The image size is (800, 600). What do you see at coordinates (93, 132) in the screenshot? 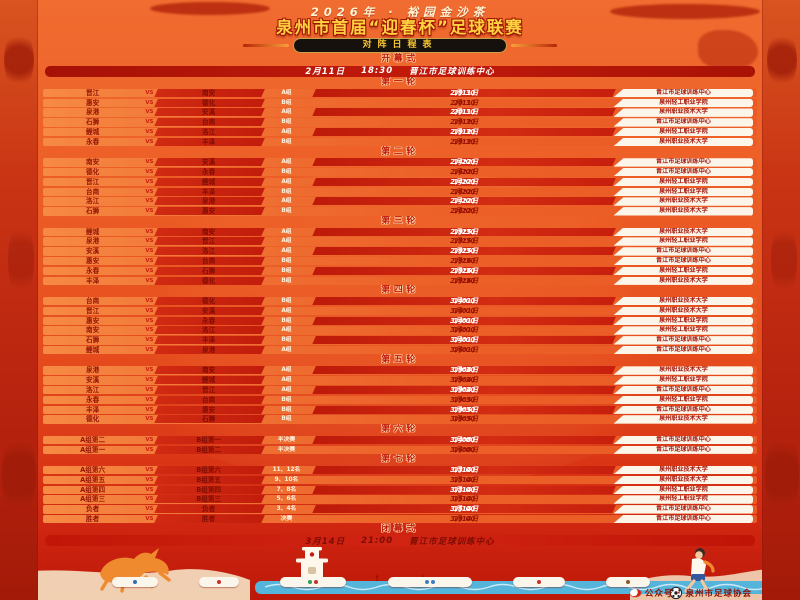
I see `home-team: 鲤城` at bounding box center [93, 132].